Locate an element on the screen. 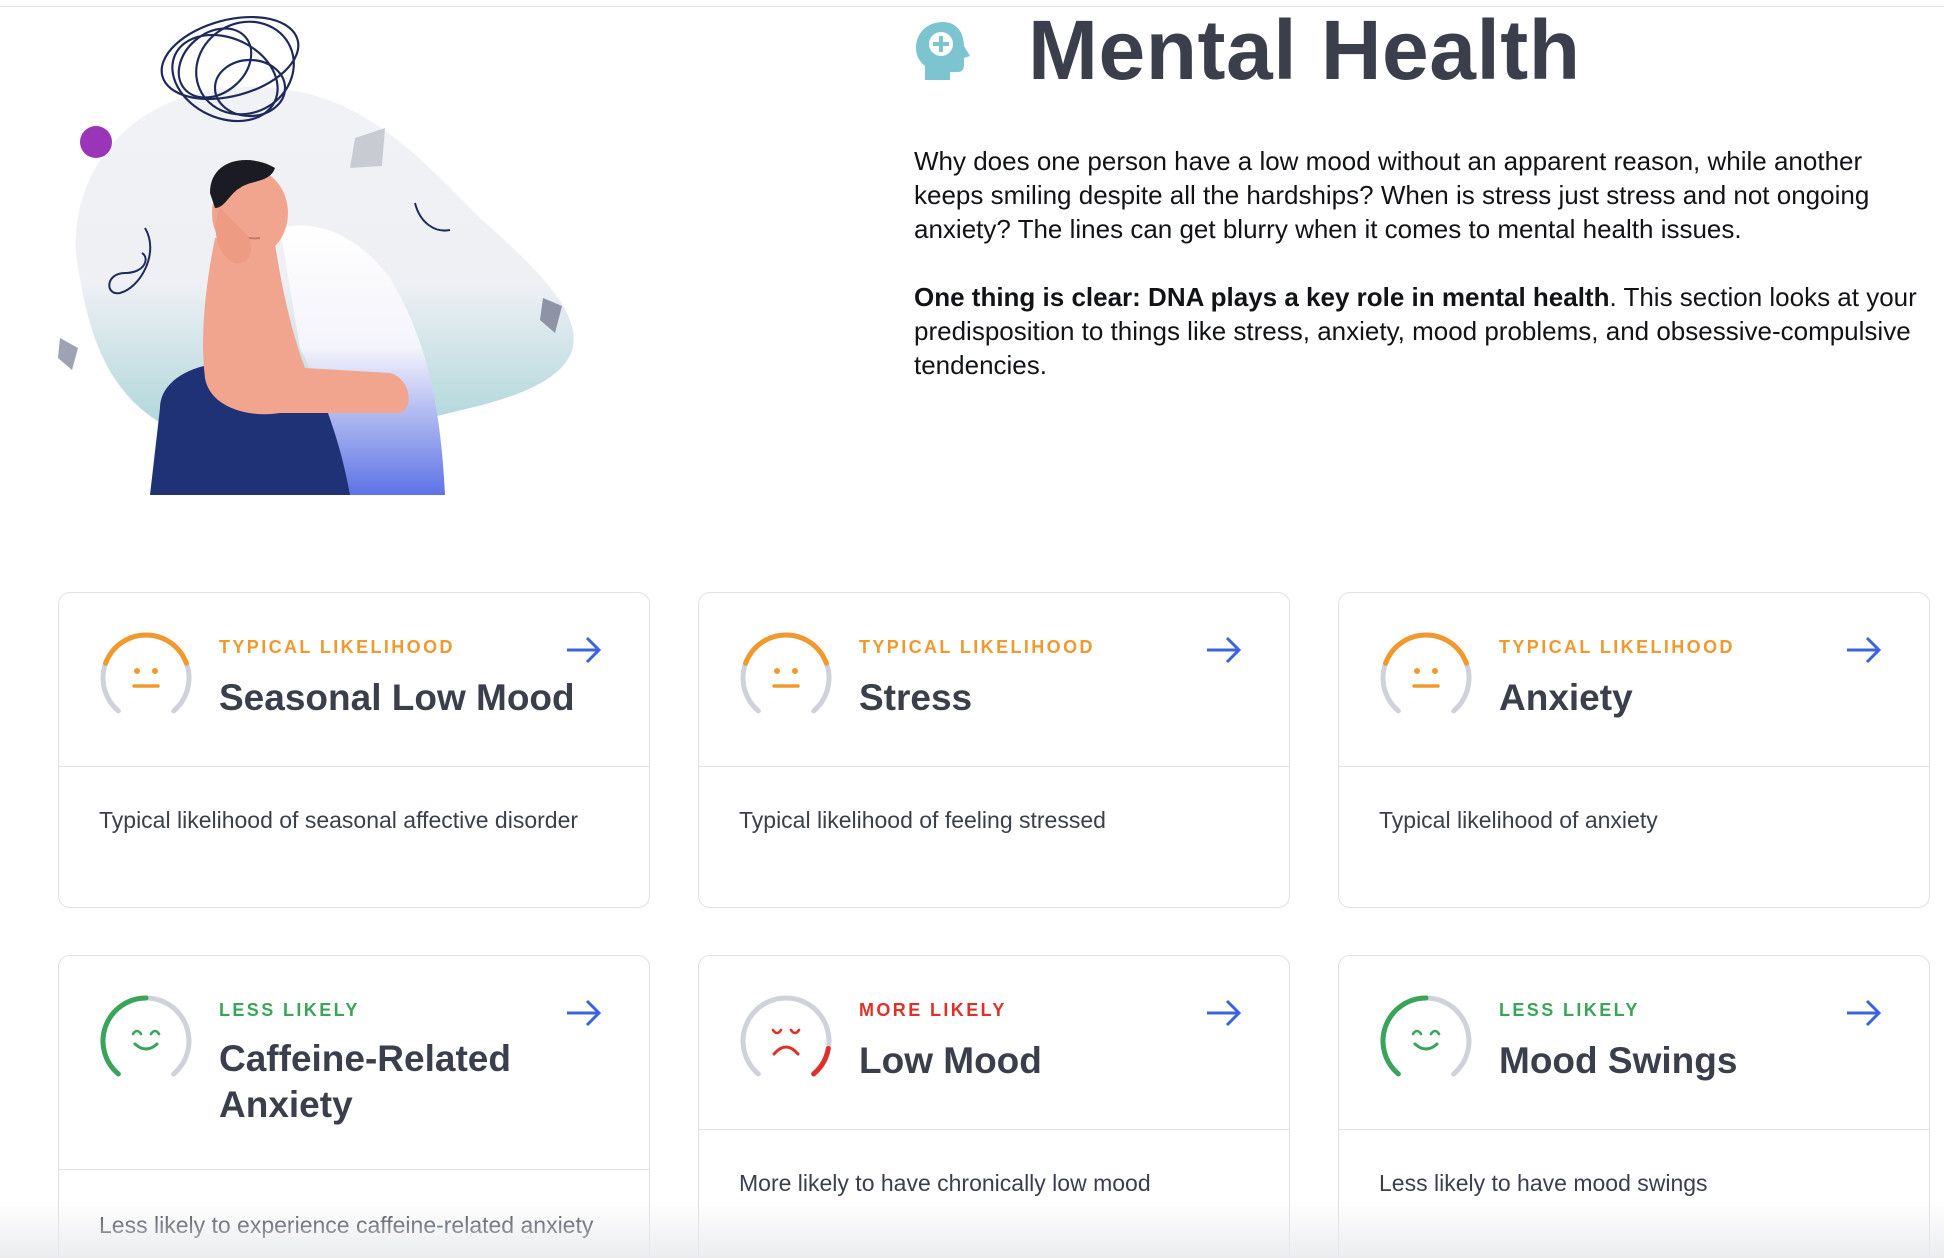 The image size is (1944, 1258). head-brain-icon is located at coordinates (943, 51).